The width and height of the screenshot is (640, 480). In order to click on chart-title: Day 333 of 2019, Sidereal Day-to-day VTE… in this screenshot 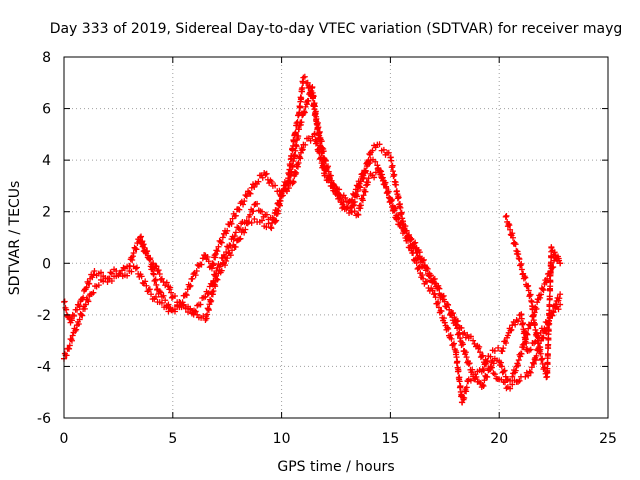, I will do `click(336, 29)`.